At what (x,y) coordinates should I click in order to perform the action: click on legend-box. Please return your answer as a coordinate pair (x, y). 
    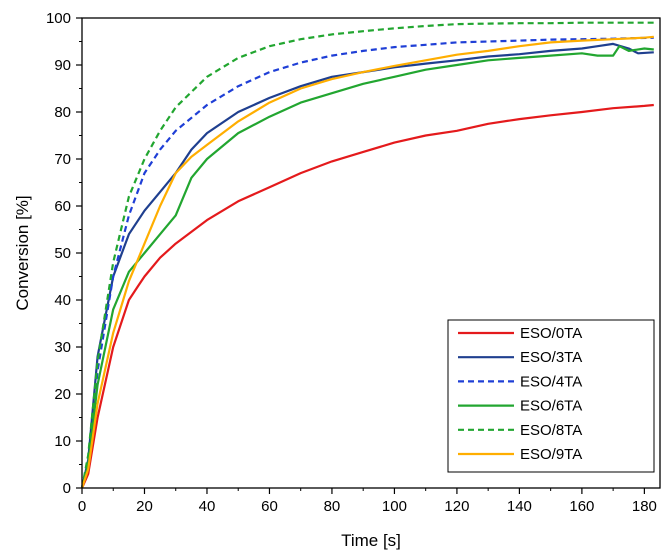
    Looking at the image, I should click on (551, 396).